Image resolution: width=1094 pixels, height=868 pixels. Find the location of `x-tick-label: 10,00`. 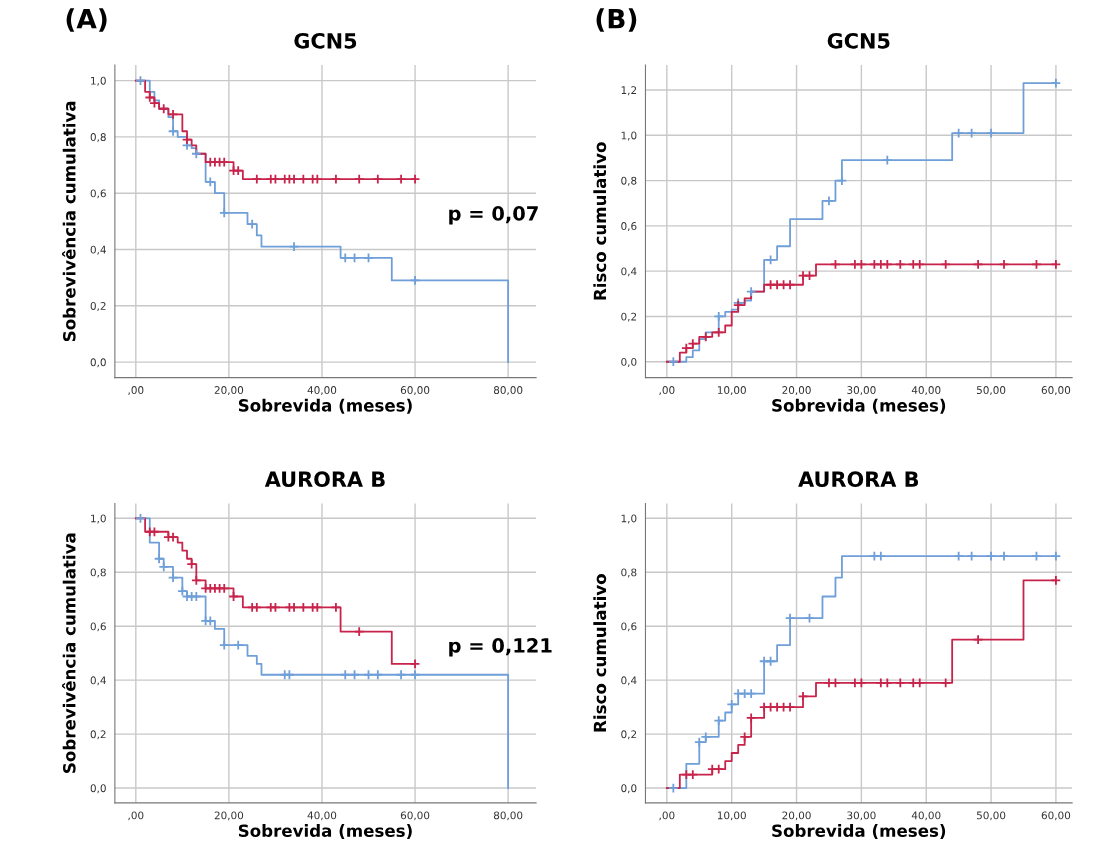

x-tick-label: 10,00 is located at coordinates (731, 391).